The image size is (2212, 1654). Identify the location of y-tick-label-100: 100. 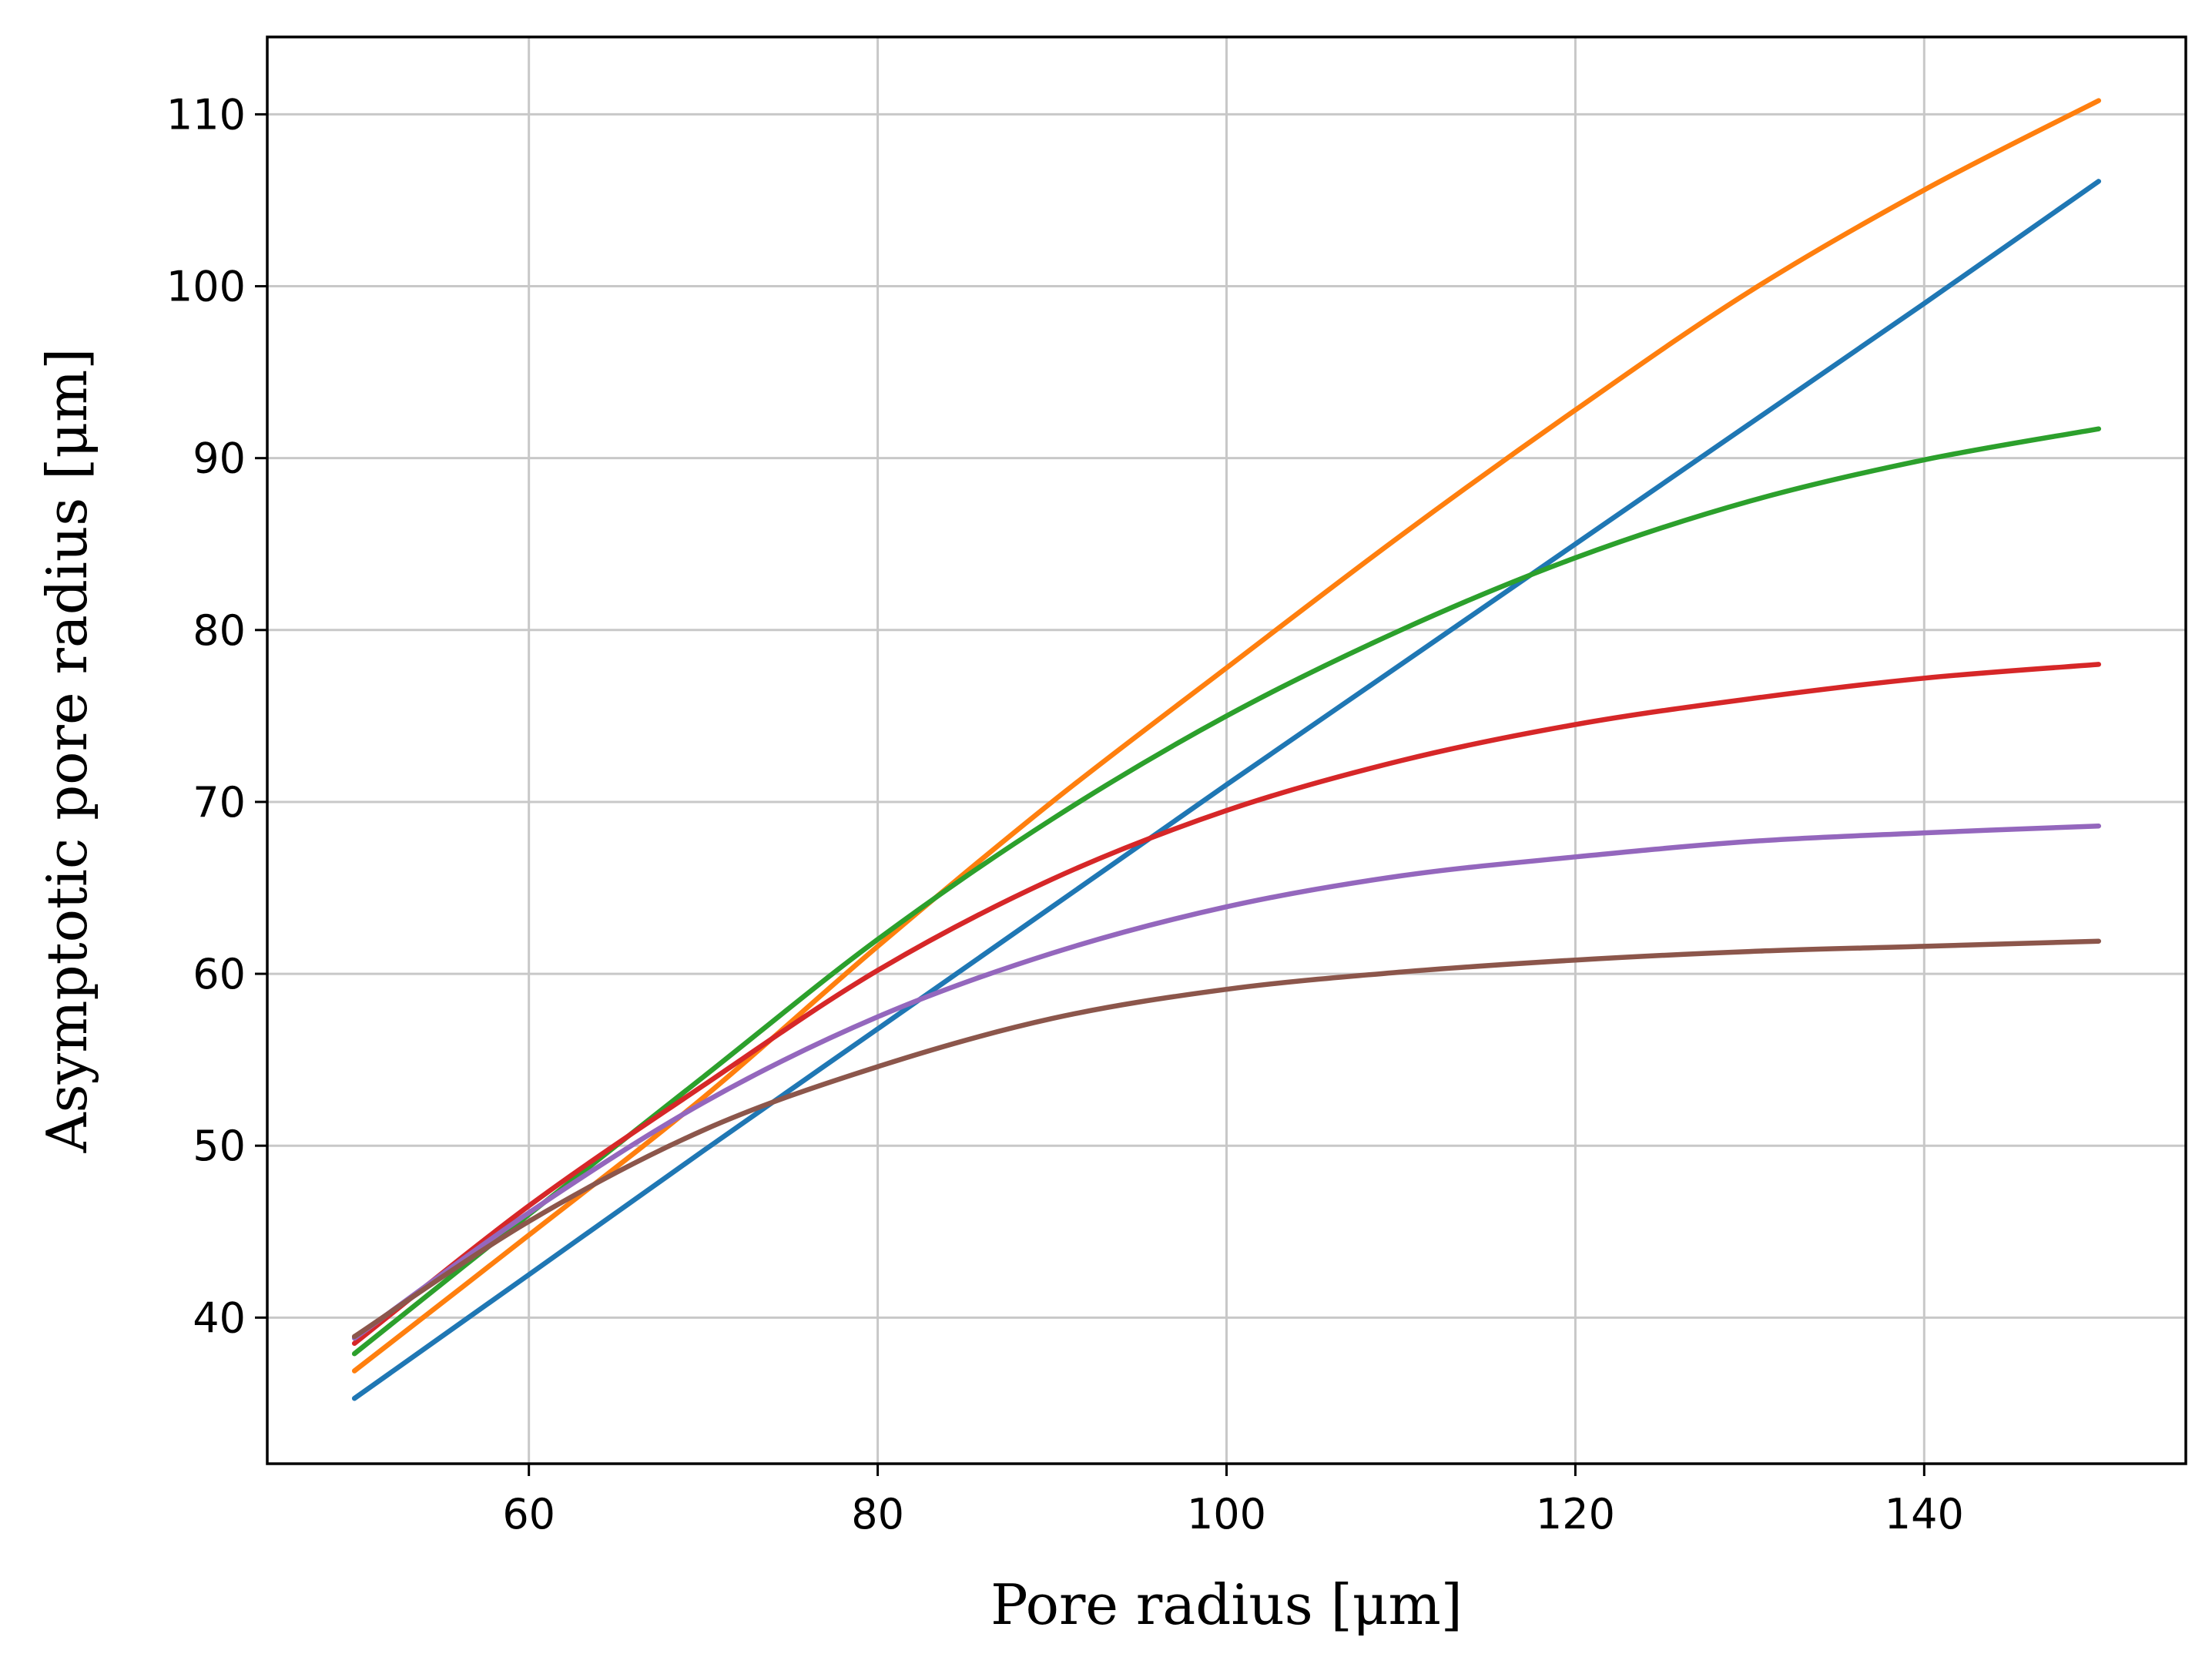
(206, 287).